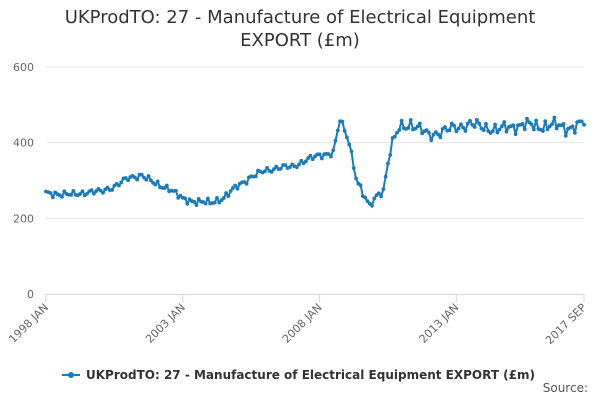 The image size is (600, 400). What do you see at coordinates (28, 323) in the screenshot?
I see `x-tick-label: 1998 JAN` at bounding box center [28, 323].